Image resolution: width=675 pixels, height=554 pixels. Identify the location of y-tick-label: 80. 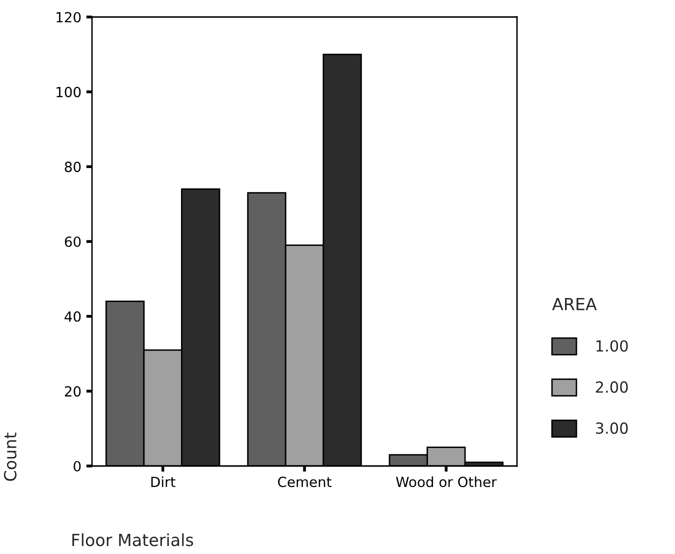
(72, 167).